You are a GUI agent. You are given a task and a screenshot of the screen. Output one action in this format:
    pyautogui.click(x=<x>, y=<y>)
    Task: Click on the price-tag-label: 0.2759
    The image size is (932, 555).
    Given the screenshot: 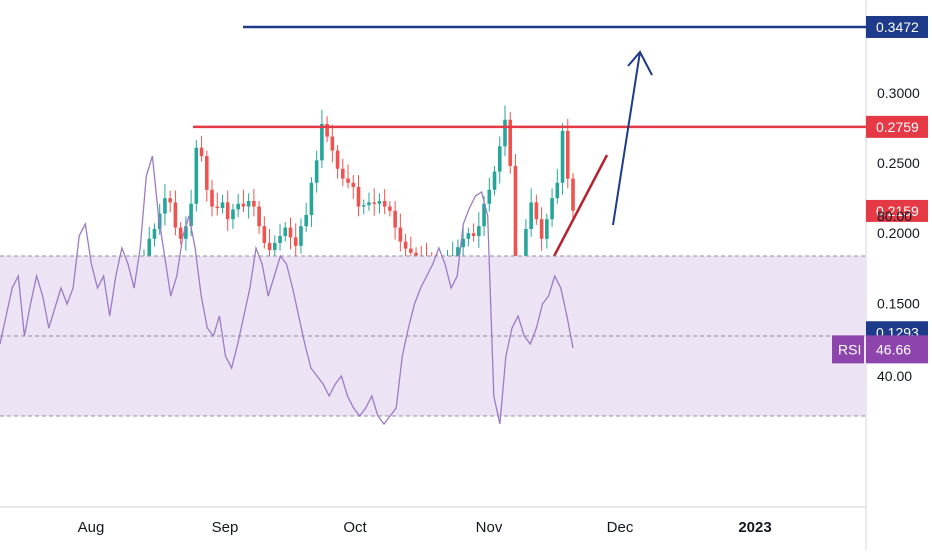 What is the action you would take?
    pyautogui.click(x=897, y=127)
    